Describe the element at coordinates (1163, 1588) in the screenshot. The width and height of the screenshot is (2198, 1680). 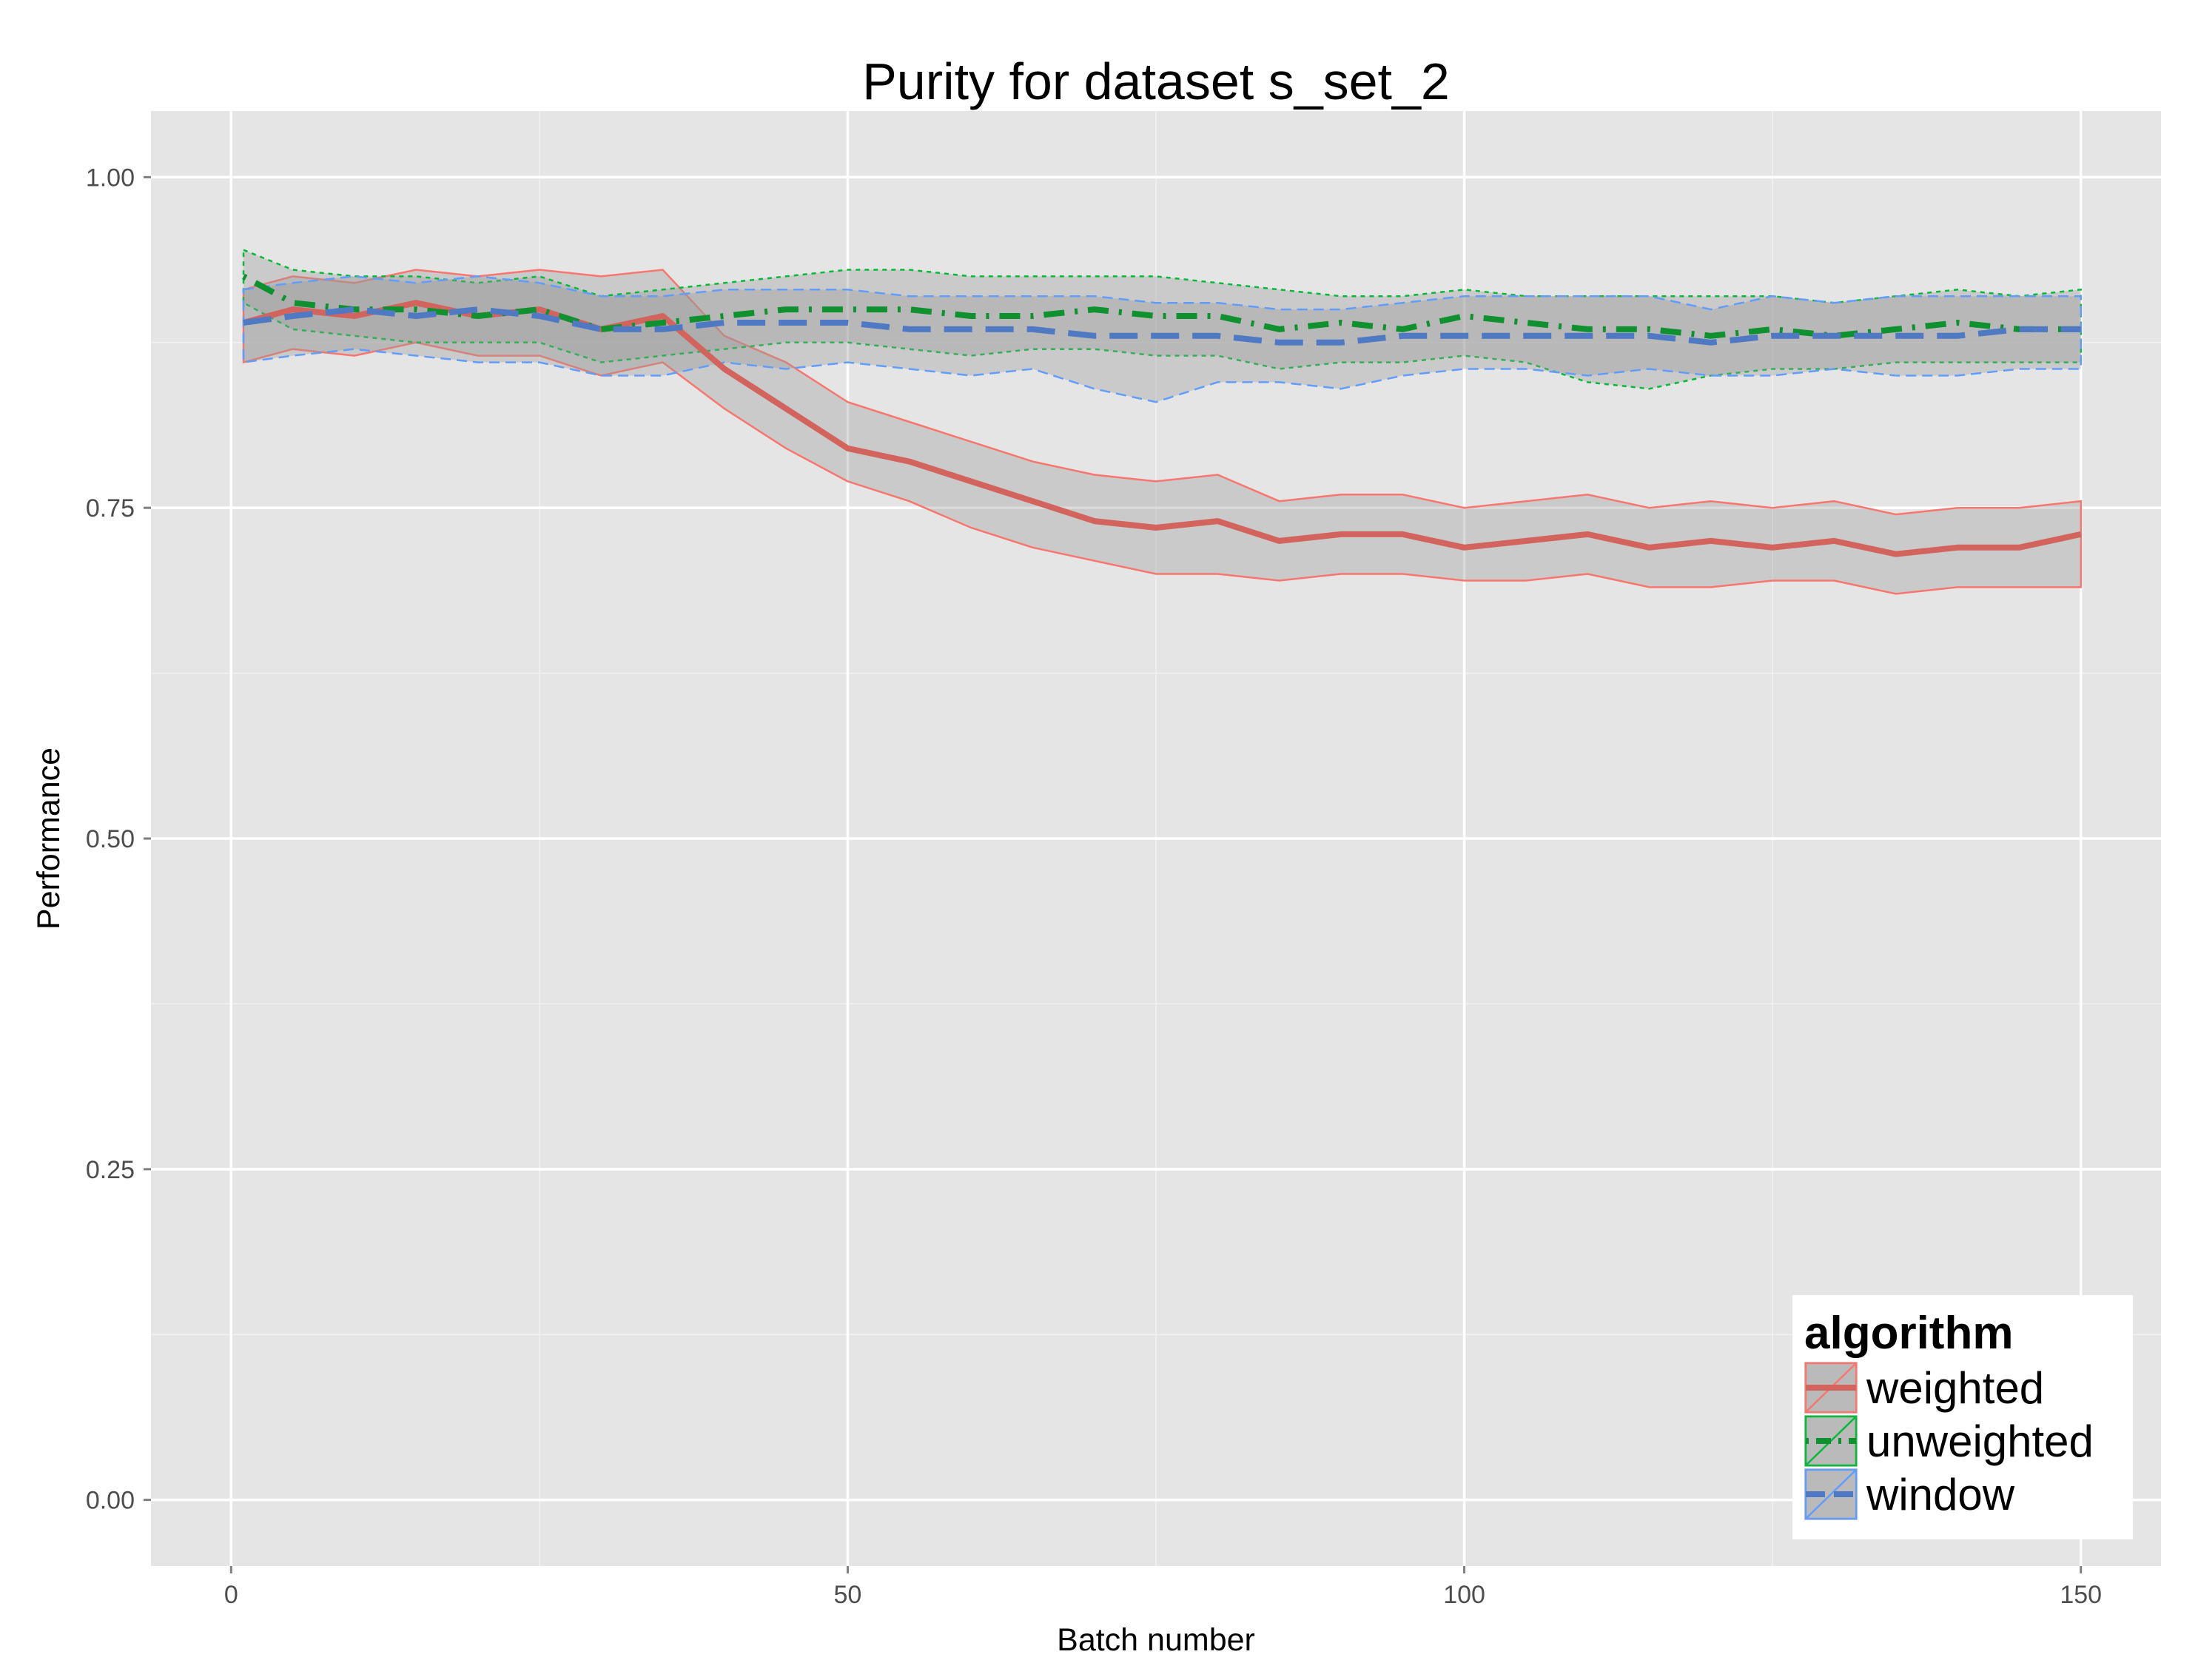
I see `x-axis: 0 50 100 150` at that location.